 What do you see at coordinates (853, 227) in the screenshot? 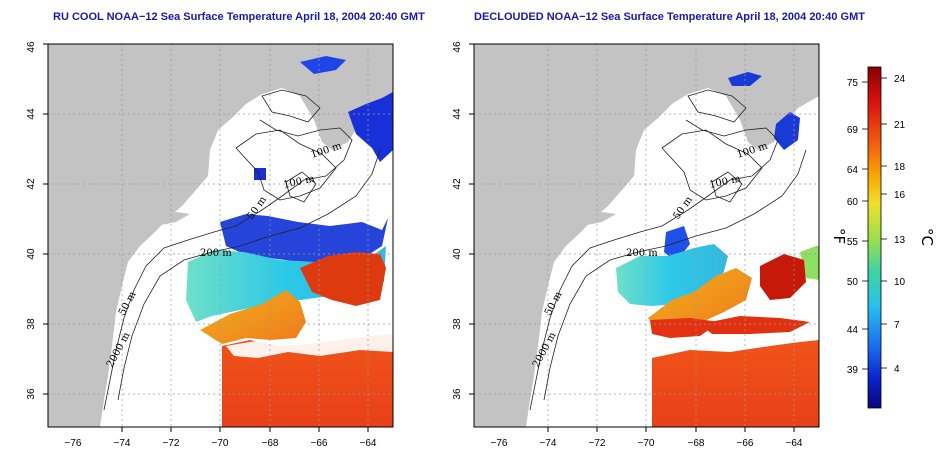
I see `fahrenheit-ticks: 75 69 64 60 55 50 44 39` at bounding box center [853, 227].